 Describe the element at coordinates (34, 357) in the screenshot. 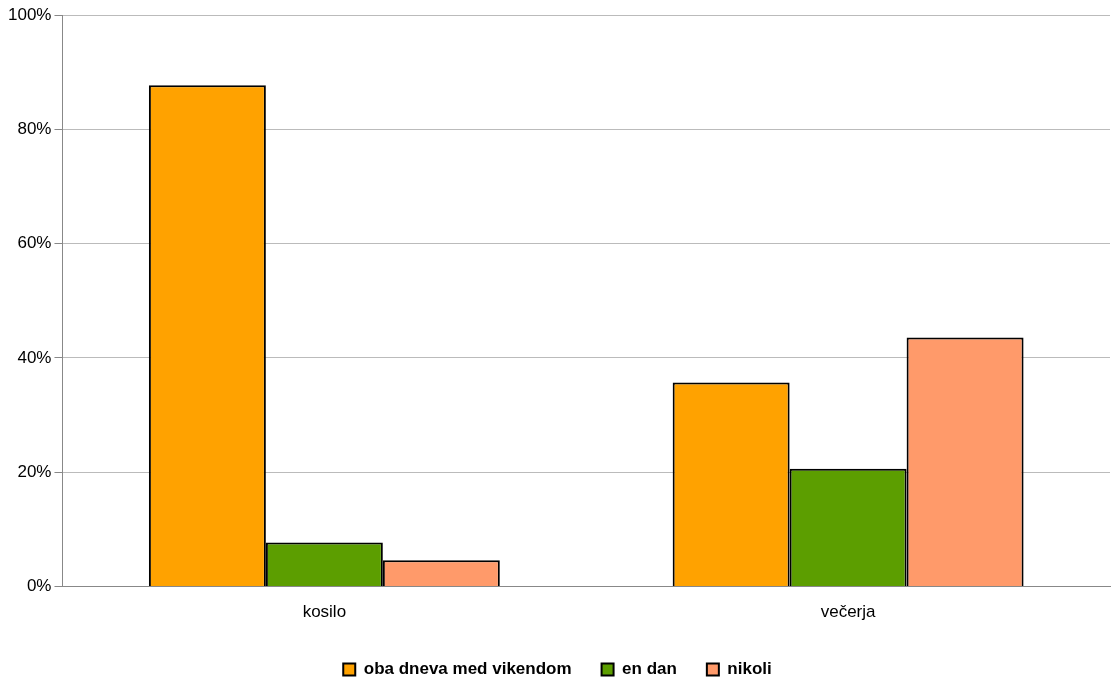

I see `y-tick-label: 40%` at that location.